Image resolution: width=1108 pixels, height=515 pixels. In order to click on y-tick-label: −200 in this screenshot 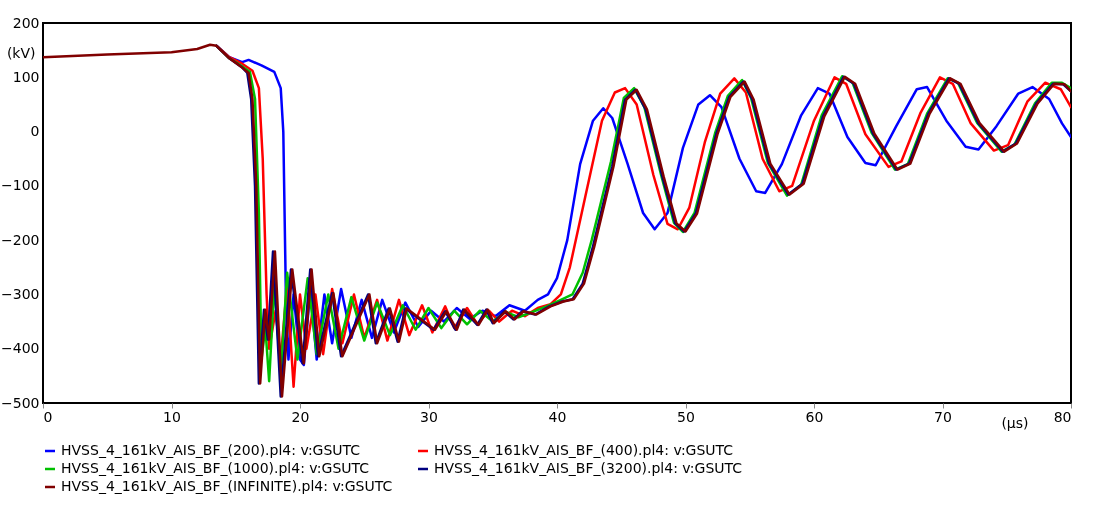, I will do `click(20, 239)`.